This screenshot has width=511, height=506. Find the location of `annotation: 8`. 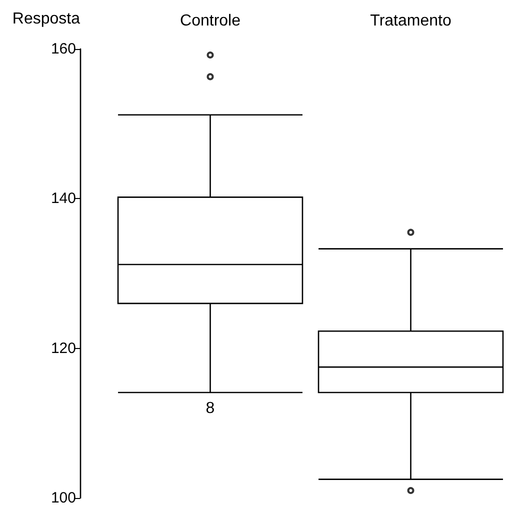

annotation: 8 is located at coordinates (210, 408).